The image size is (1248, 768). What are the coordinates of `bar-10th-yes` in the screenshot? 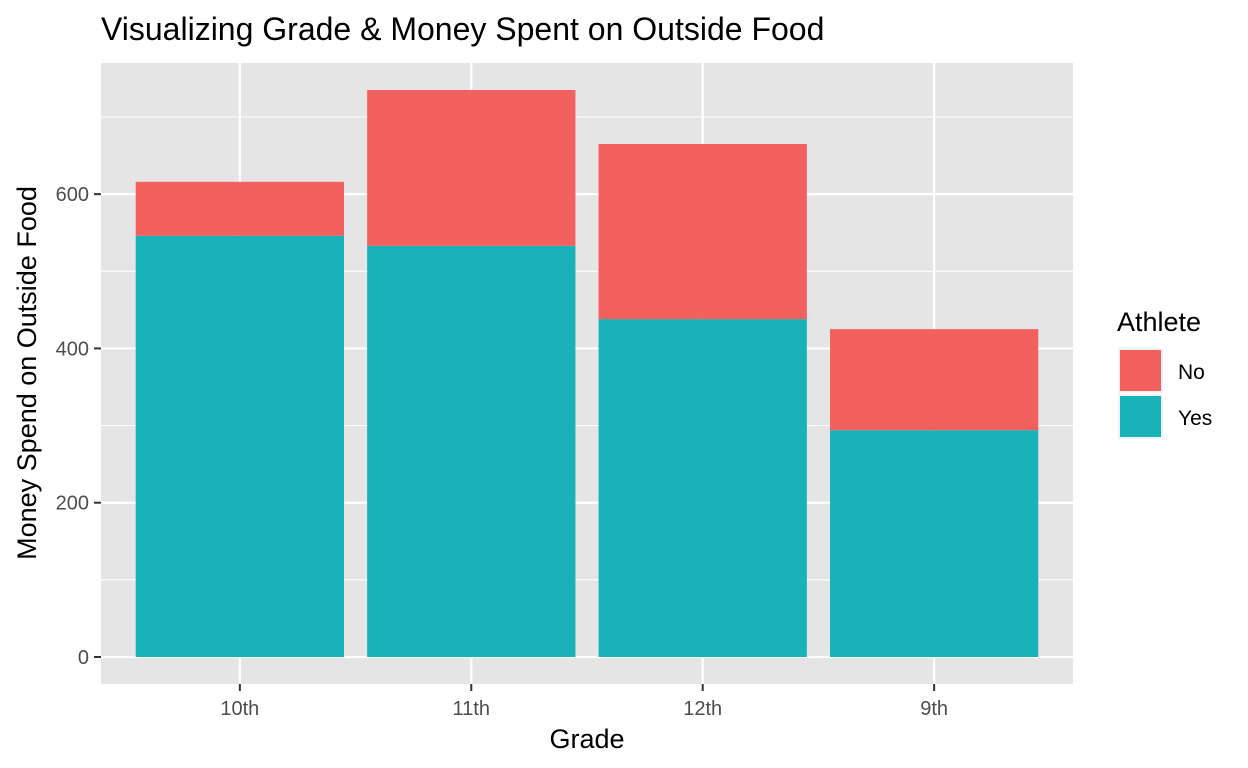 It's located at (239, 446).